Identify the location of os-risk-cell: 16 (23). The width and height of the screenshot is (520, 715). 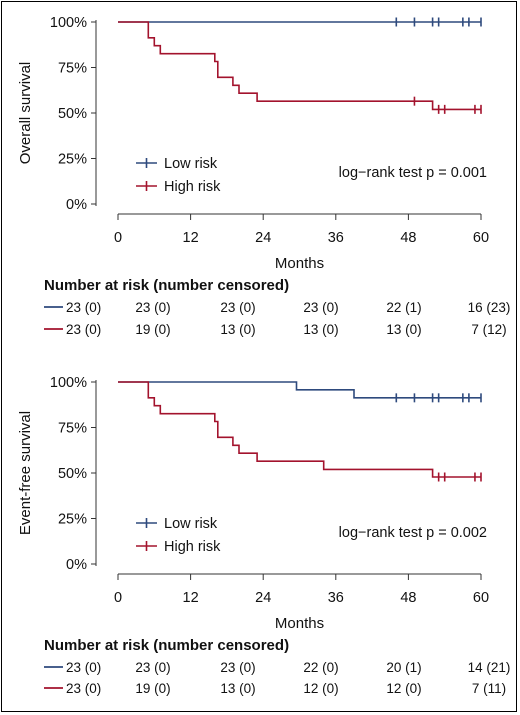
(489, 307).